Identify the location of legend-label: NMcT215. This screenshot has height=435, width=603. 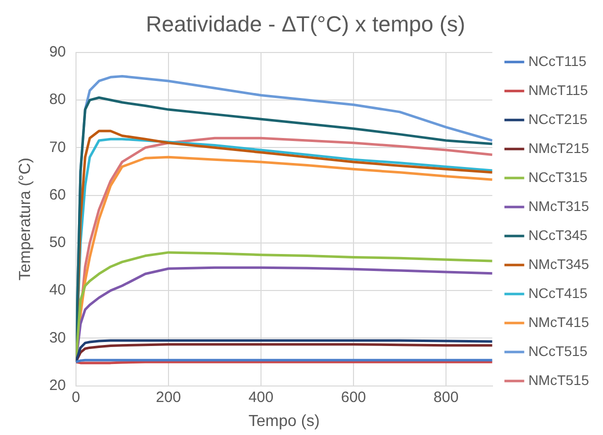
(559, 148).